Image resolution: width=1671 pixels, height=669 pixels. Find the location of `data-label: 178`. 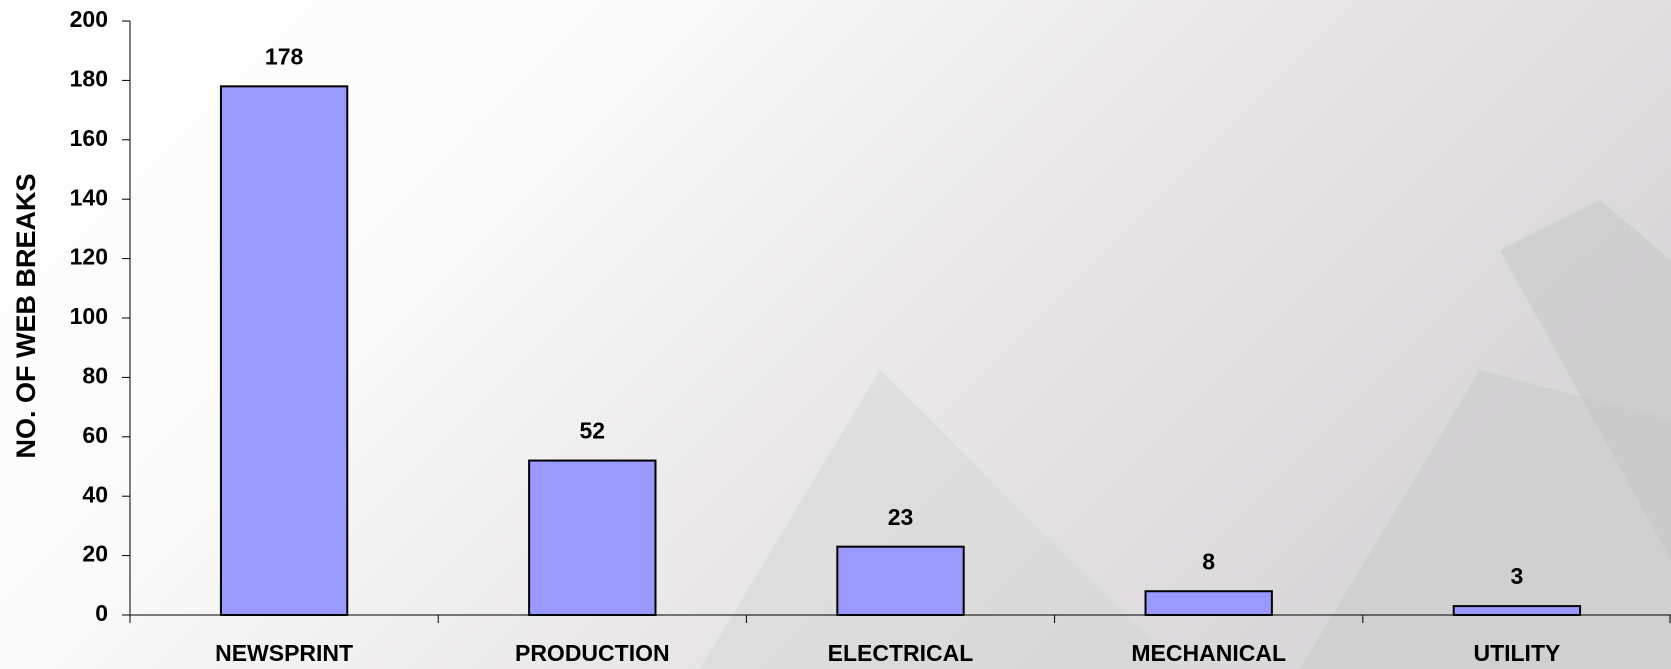

data-label: 178 is located at coordinates (284, 56).